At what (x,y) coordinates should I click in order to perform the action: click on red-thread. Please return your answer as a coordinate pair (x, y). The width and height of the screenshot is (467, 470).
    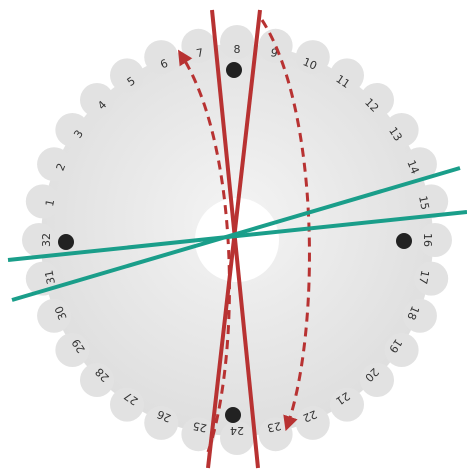
    Looking at the image, I should click on (234, 239).